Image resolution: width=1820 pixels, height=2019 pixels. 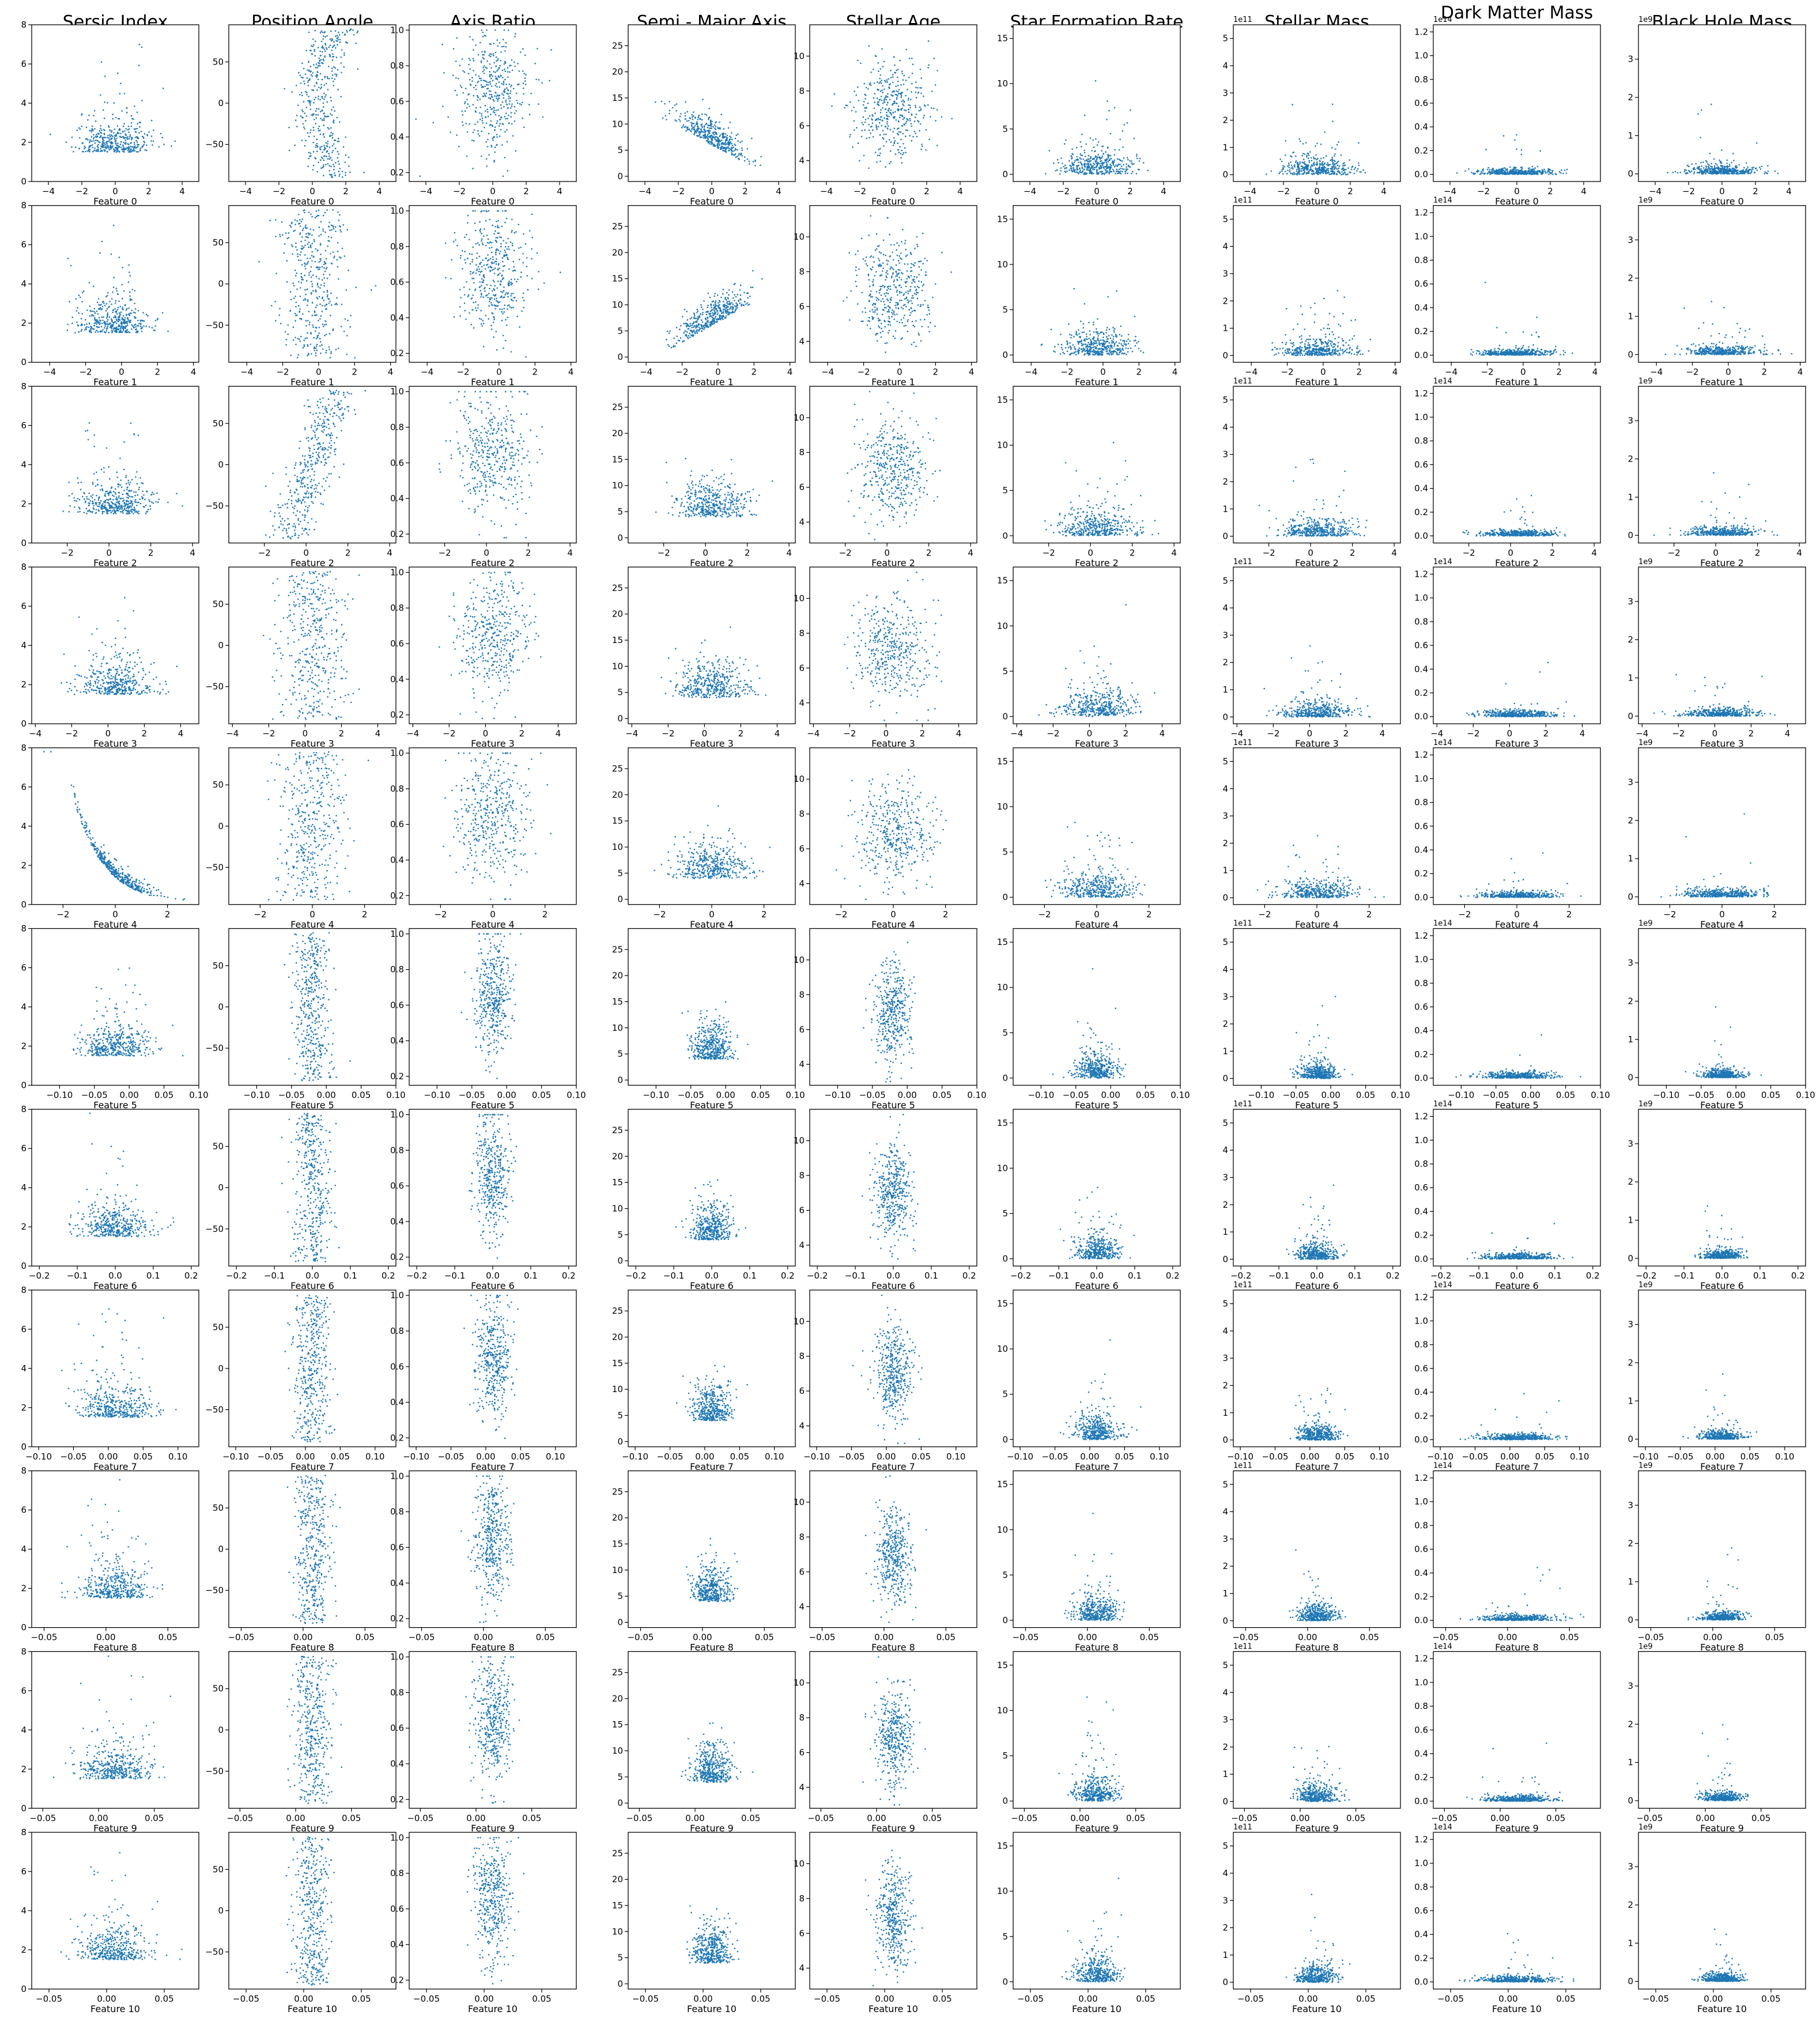 I want to click on y-tick-label: 0.2, so click(x=397, y=173).